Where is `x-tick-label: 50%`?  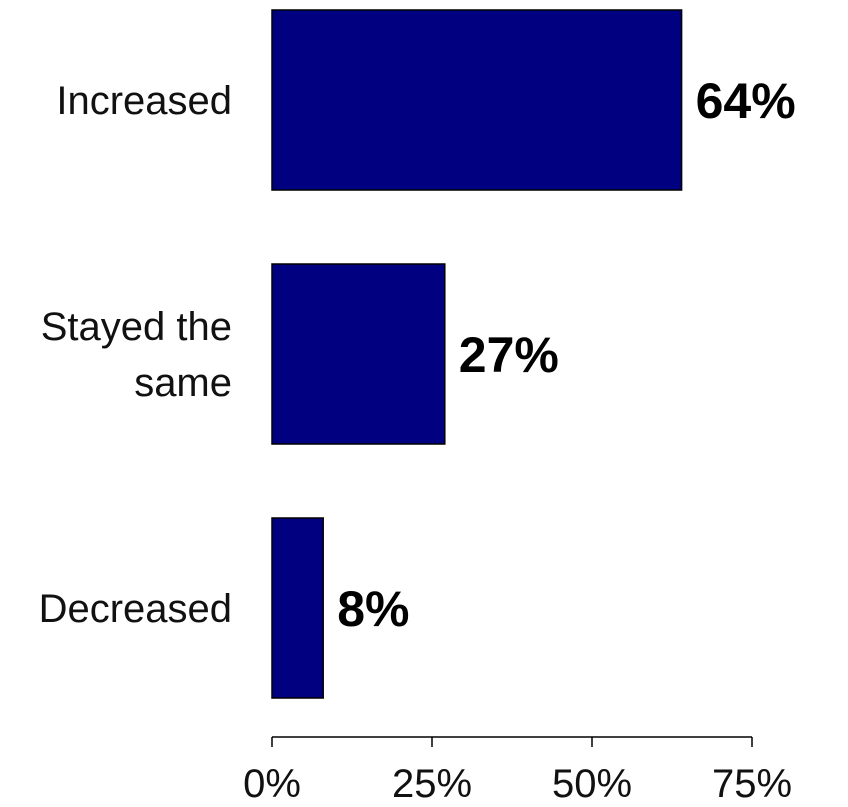
x-tick-label: 50% is located at coordinates (592, 784).